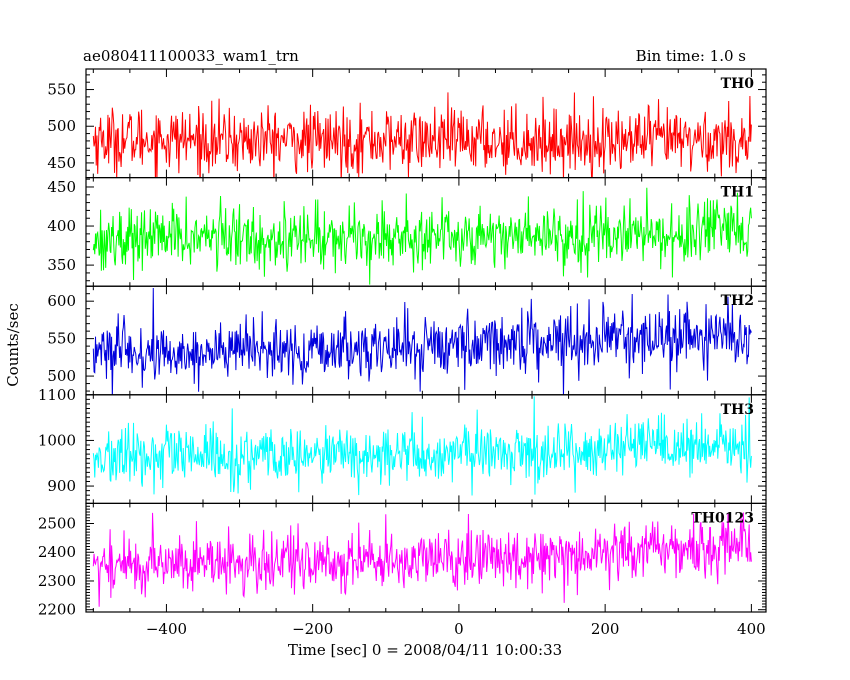 The height and width of the screenshot is (680, 850). Describe the element at coordinates (312, 629) in the screenshot. I see `x-tick-label: −200` at that location.